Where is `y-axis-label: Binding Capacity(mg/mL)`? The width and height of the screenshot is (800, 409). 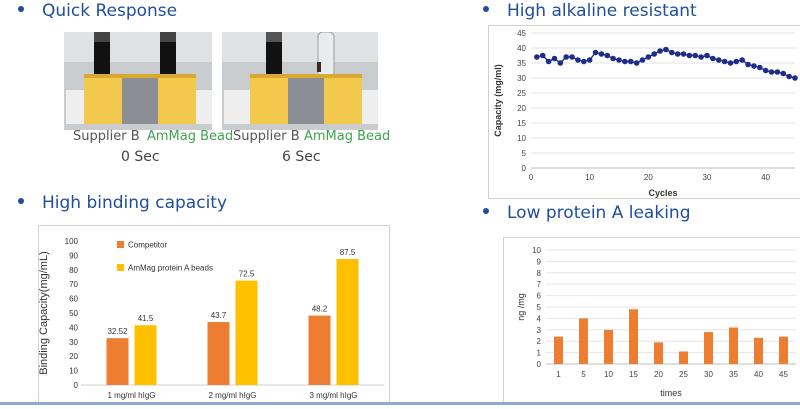 y-axis-label: Binding Capacity(mg/mL) is located at coordinates (44, 313).